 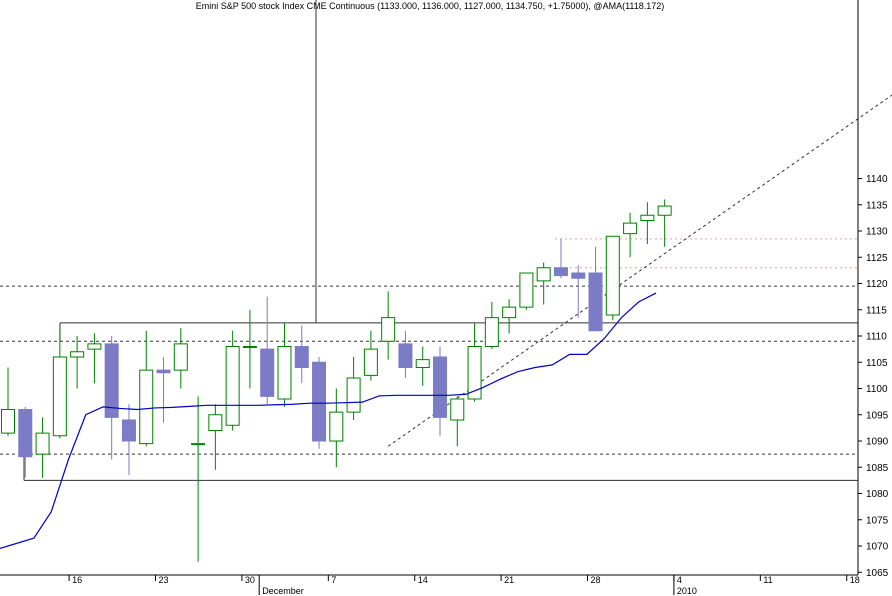 I want to click on y-tick-label: 1115, so click(x=876, y=310).